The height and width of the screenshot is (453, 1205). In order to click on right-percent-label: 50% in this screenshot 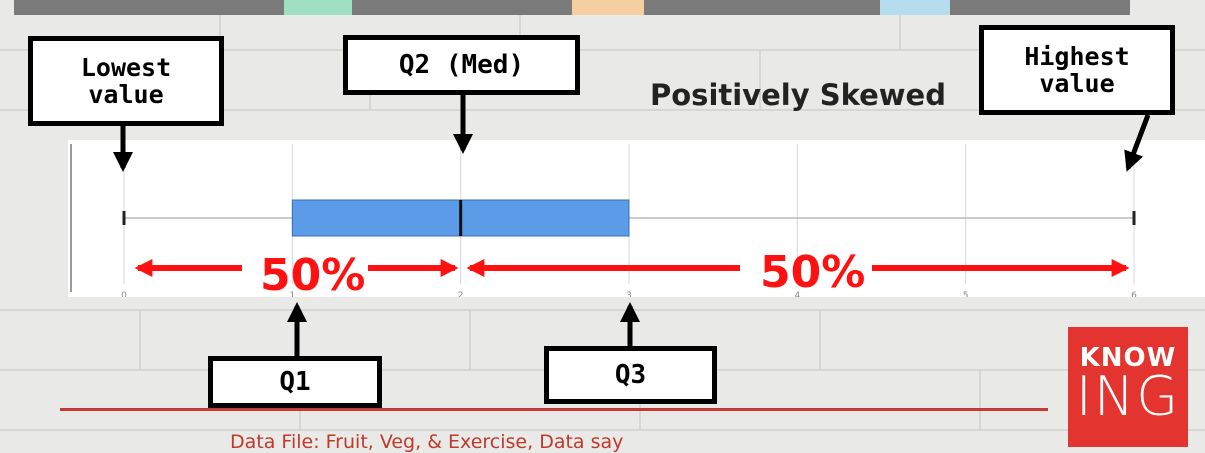, I will do `click(813, 272)`.